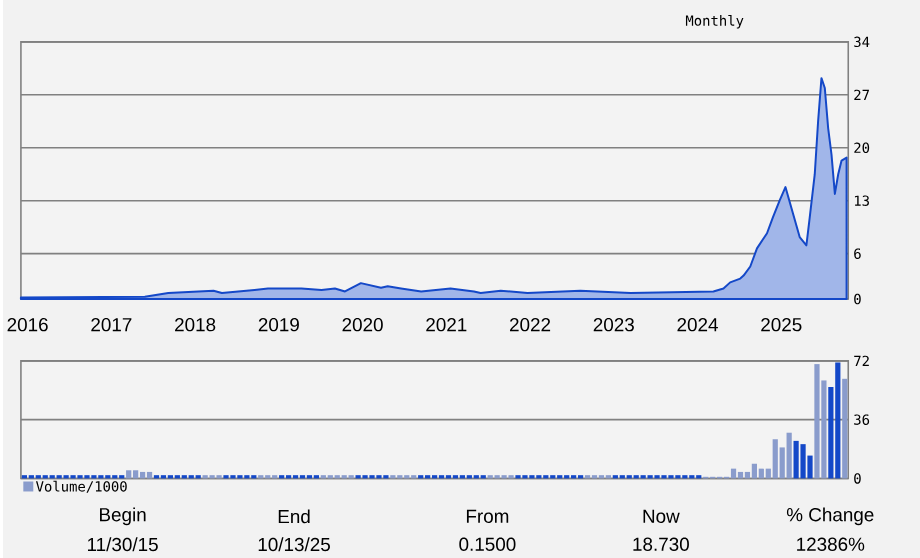 The width and height of the screenshot is (920, 558). I want to click on x-tick-label: 2025, so click(781, 324).